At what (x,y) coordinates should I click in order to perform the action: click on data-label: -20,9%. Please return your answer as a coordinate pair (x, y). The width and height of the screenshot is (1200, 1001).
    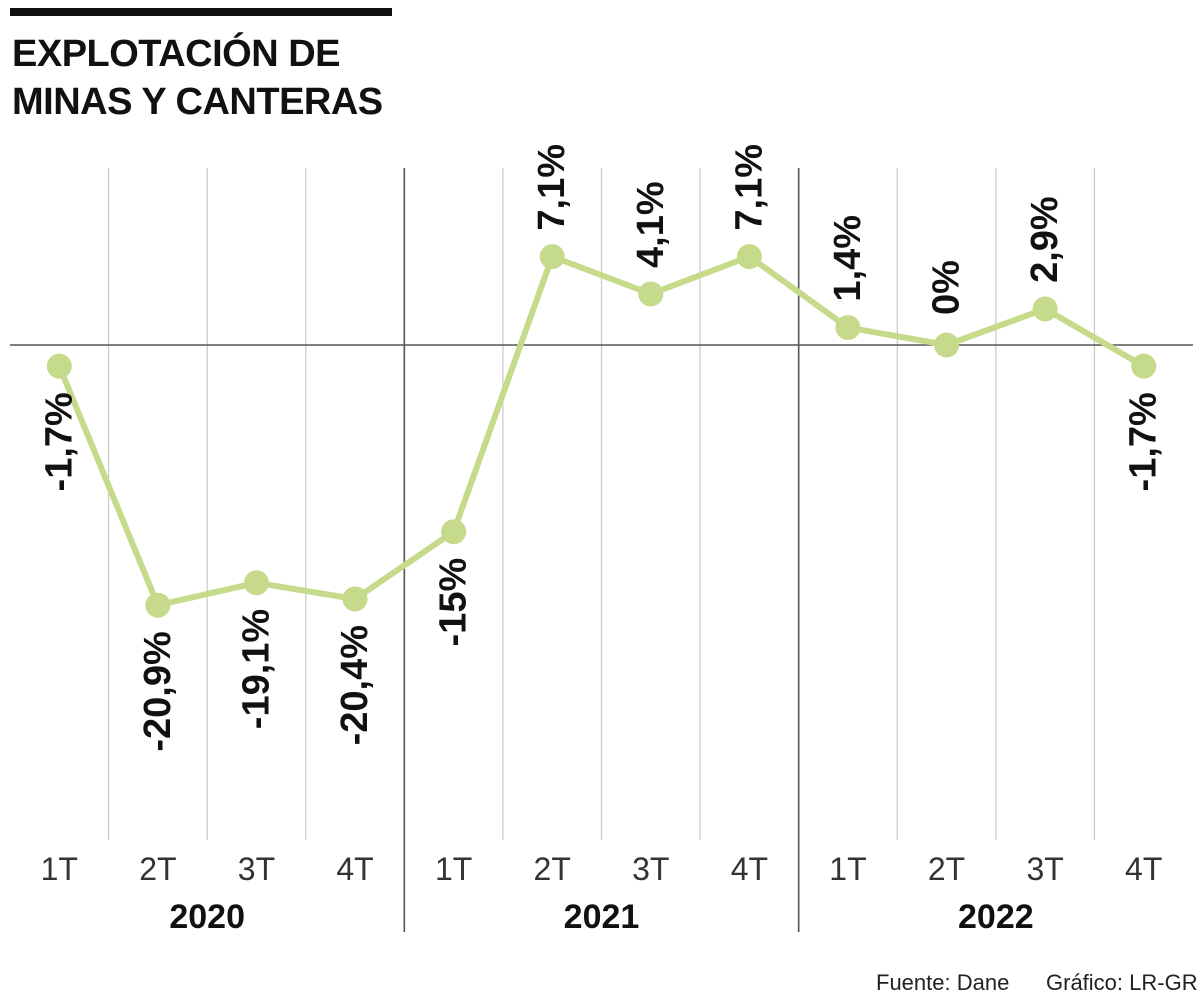
    Looking at the image, I should click on (158, 691).